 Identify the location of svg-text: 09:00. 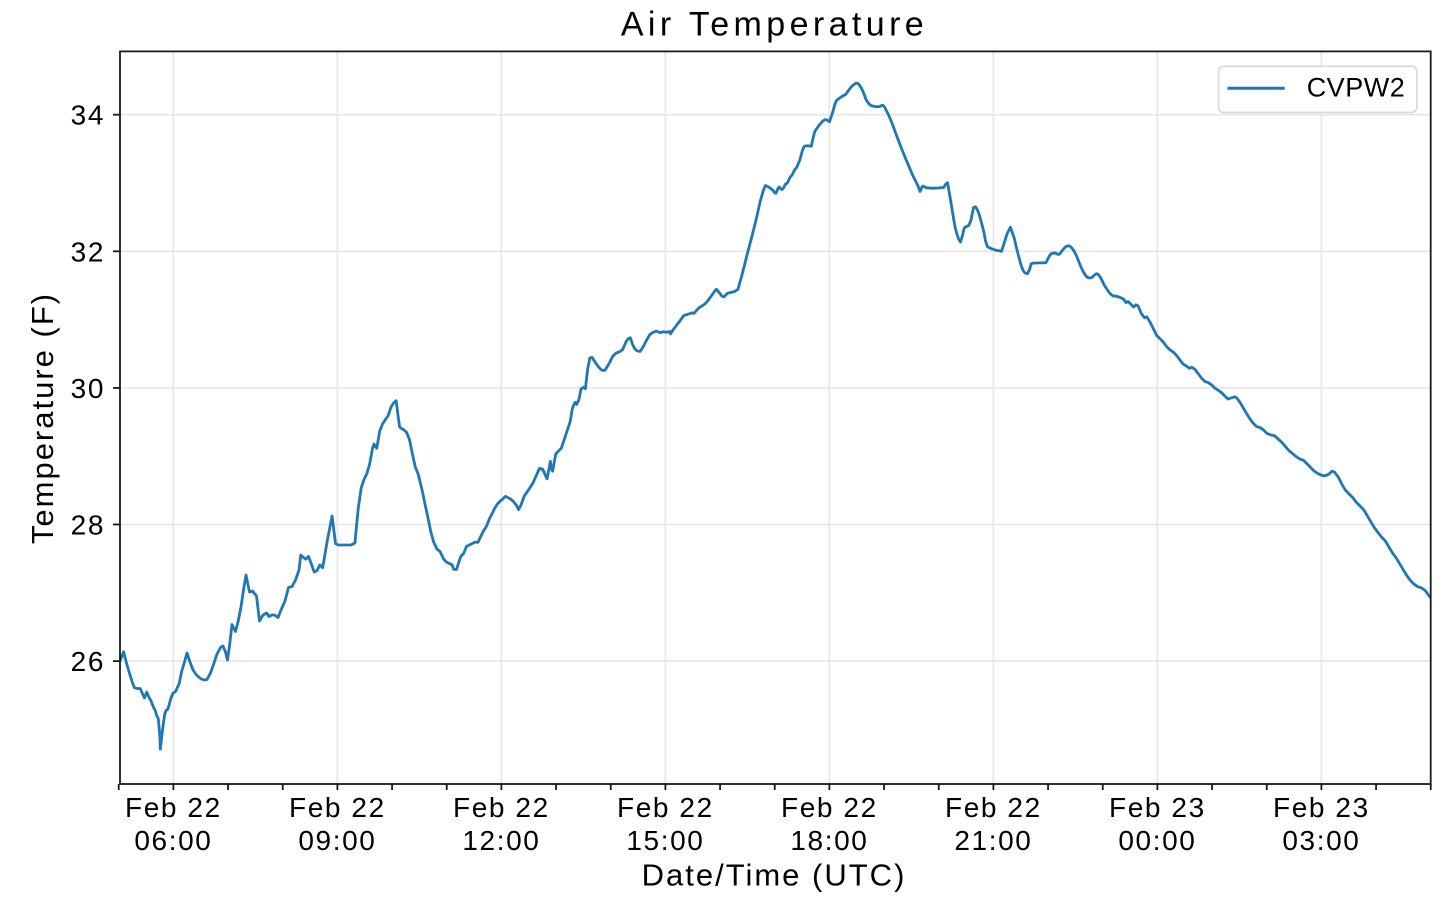
(337, 840).